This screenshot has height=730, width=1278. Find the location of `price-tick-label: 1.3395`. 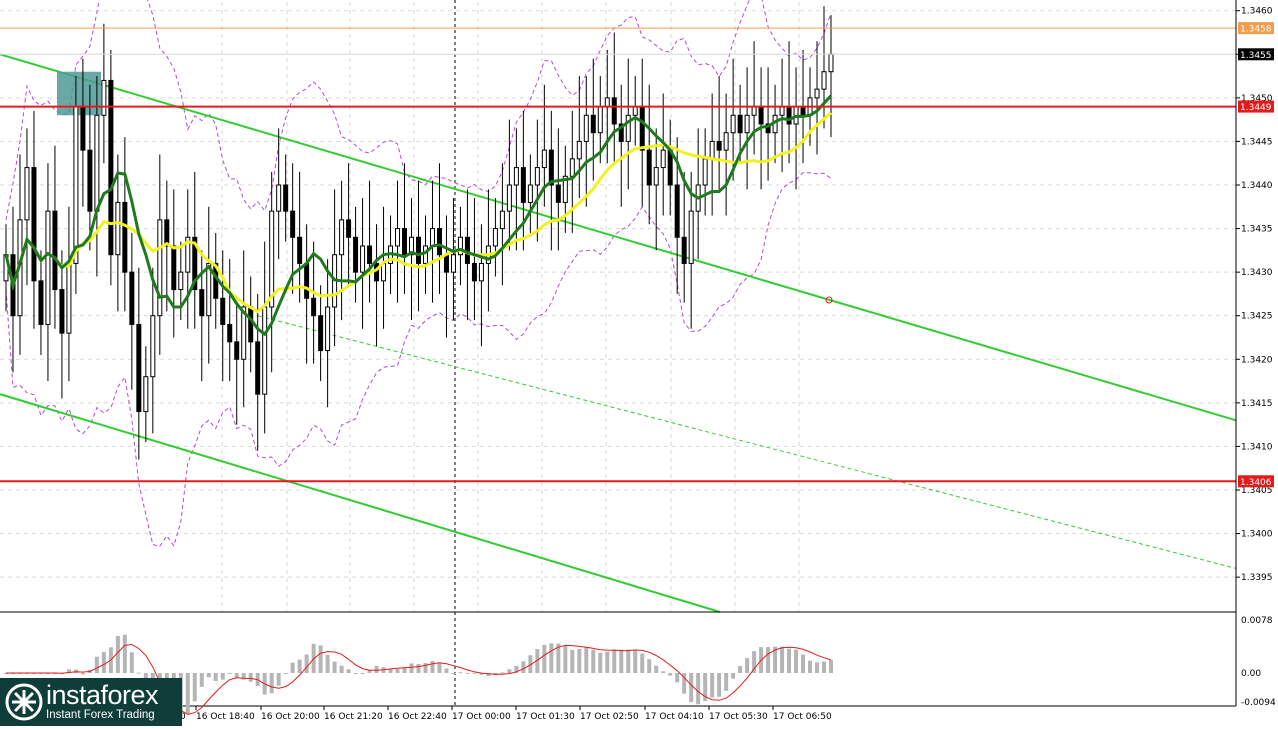

price-tick-label: 1.3395 is located at coordinates (1257, 578).